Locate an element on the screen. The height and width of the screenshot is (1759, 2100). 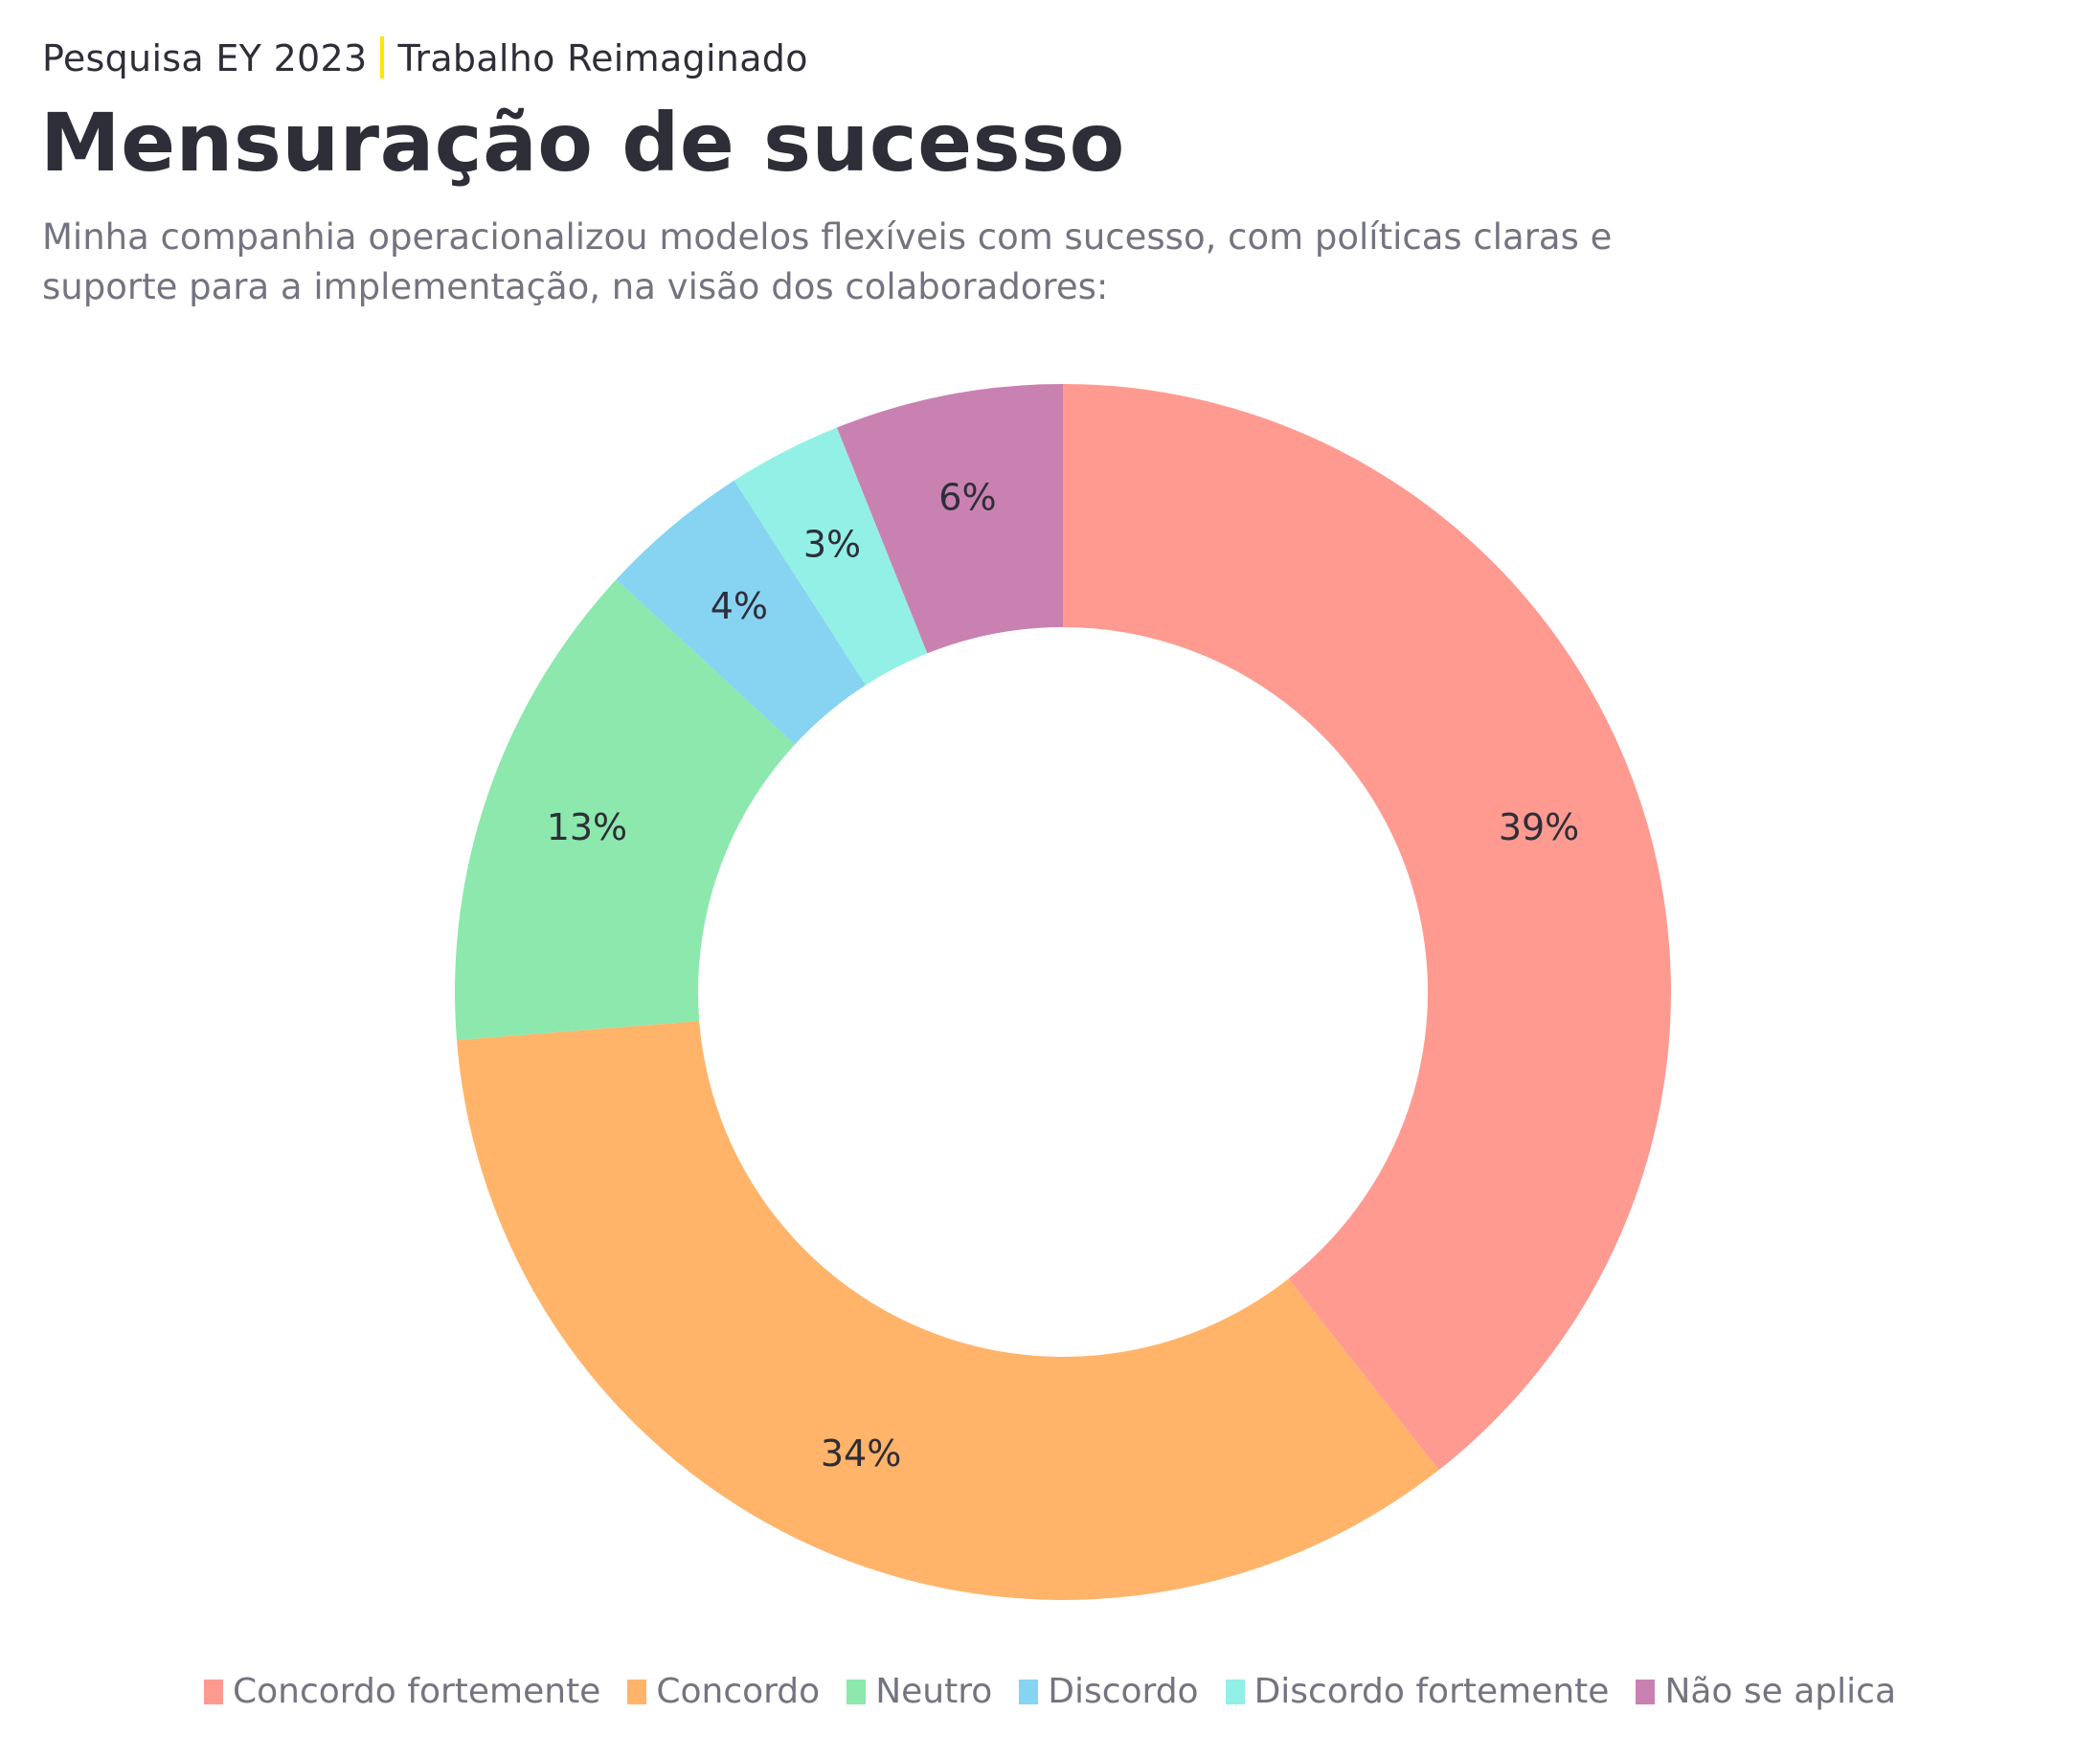
legend-item: Não se aplica is located at coordinates (1766, 1692).